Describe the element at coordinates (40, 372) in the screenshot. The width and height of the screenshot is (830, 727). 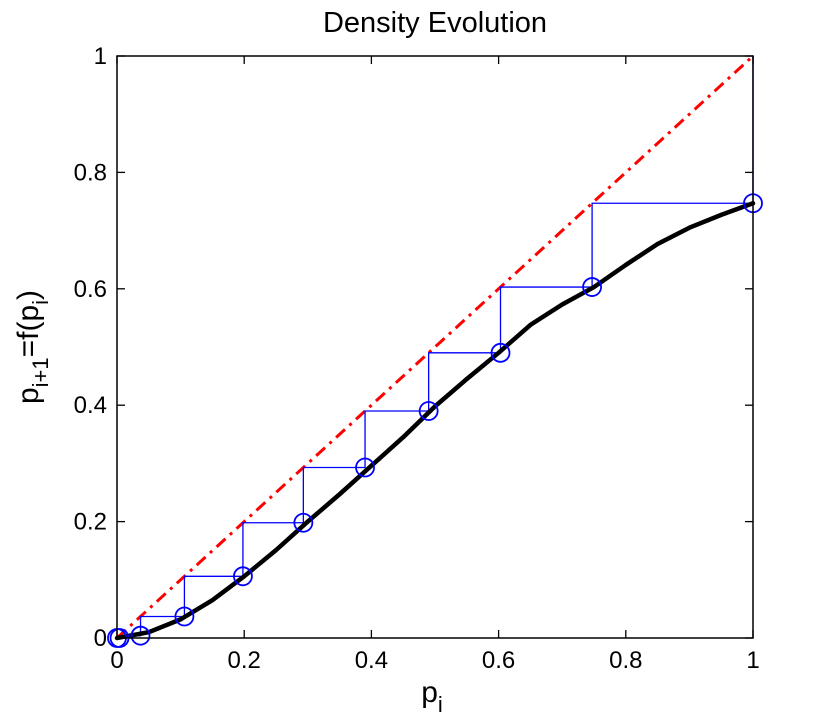
I see `y-axis-title-subscript-1: i+1` at that location.